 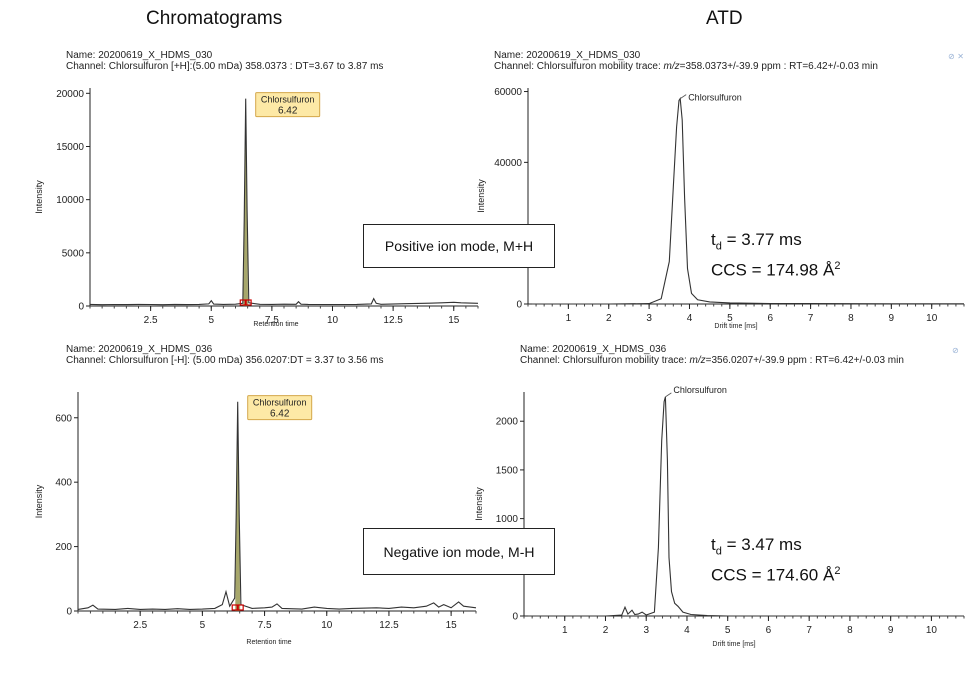 What do you see at coordinates (63, 418) in the screenshot?
I see `y-tick-label: 600` at bounding box center [63, 418].